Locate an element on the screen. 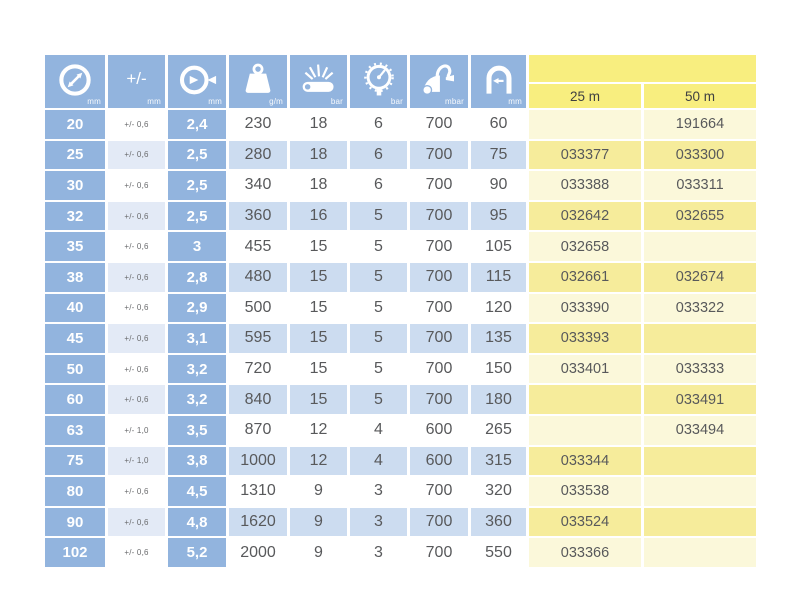  cell-code-25m: 033344 is located at coordinates (585, 461).